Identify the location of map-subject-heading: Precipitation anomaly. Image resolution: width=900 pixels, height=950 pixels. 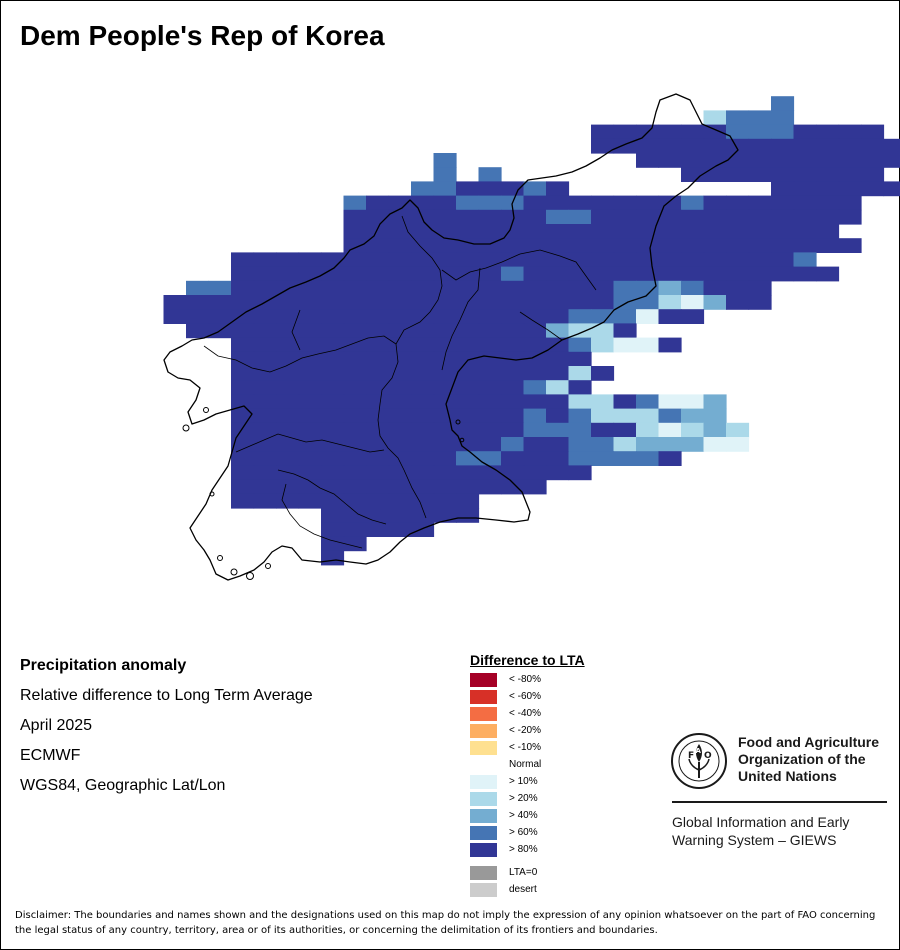
(103, 665).